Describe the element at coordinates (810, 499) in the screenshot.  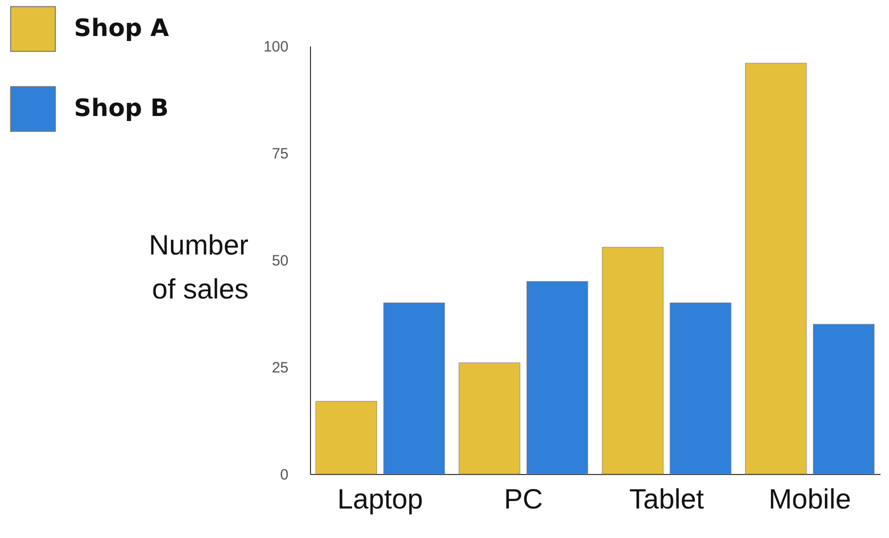
I see `x-tick-label: Mobile` at that location.